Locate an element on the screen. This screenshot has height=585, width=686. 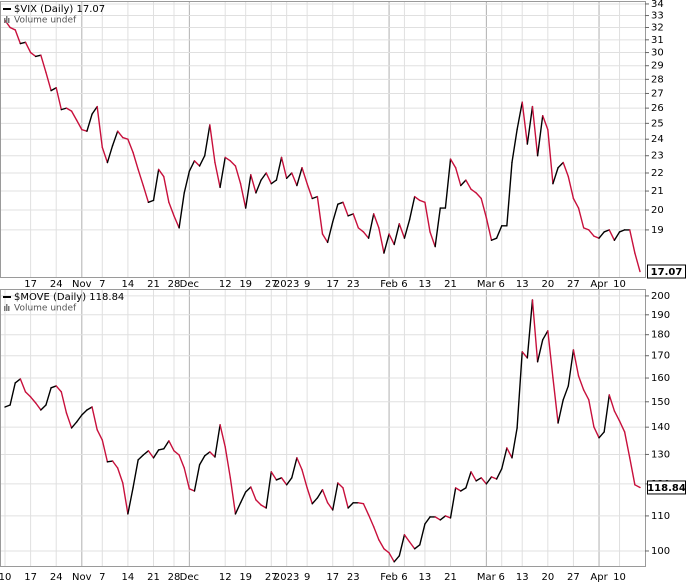
x-tick-label: 20 is located at coordinates (547, 577).